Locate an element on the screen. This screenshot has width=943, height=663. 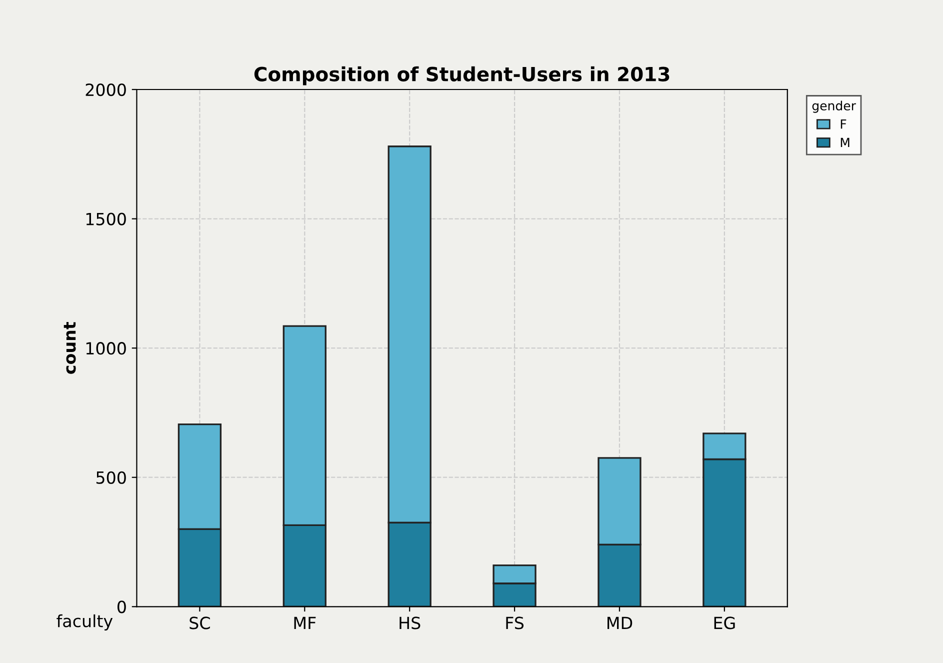
legend-label: F is located at coordinates (843, 124).